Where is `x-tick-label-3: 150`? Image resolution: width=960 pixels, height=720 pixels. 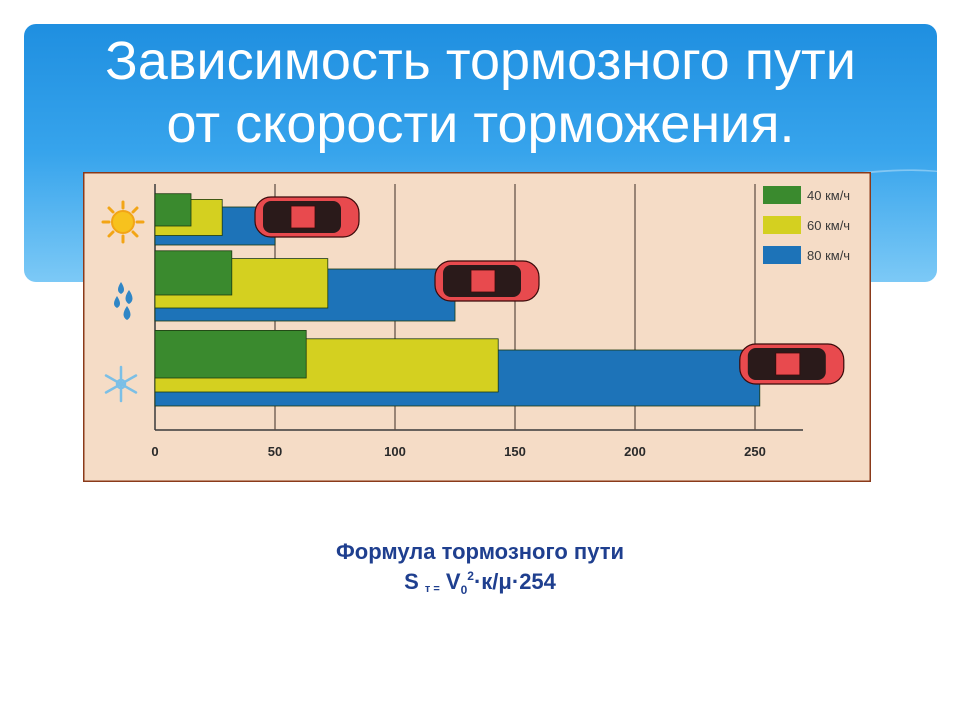
x-tick-label-3: 150 is located at coordinates (515, 451).